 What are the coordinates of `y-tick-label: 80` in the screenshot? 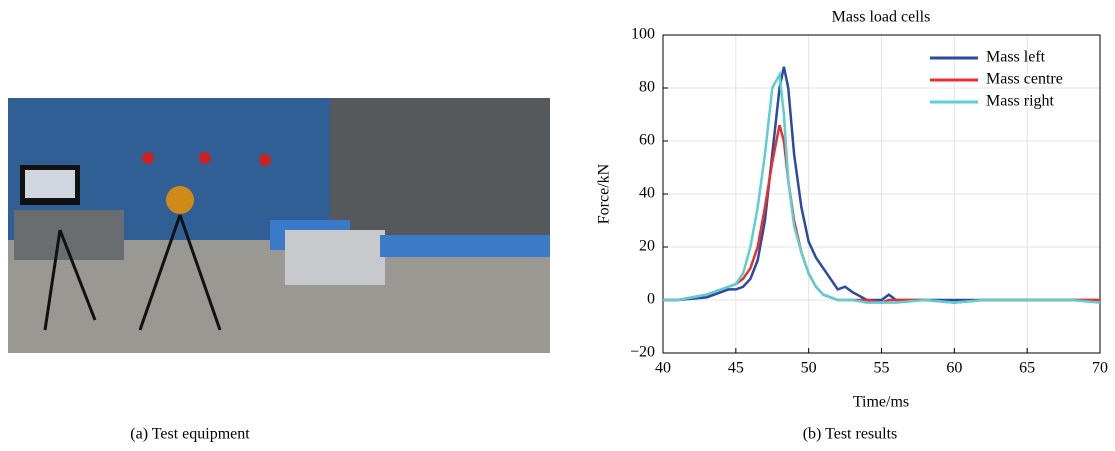 It's located at (647, 87).